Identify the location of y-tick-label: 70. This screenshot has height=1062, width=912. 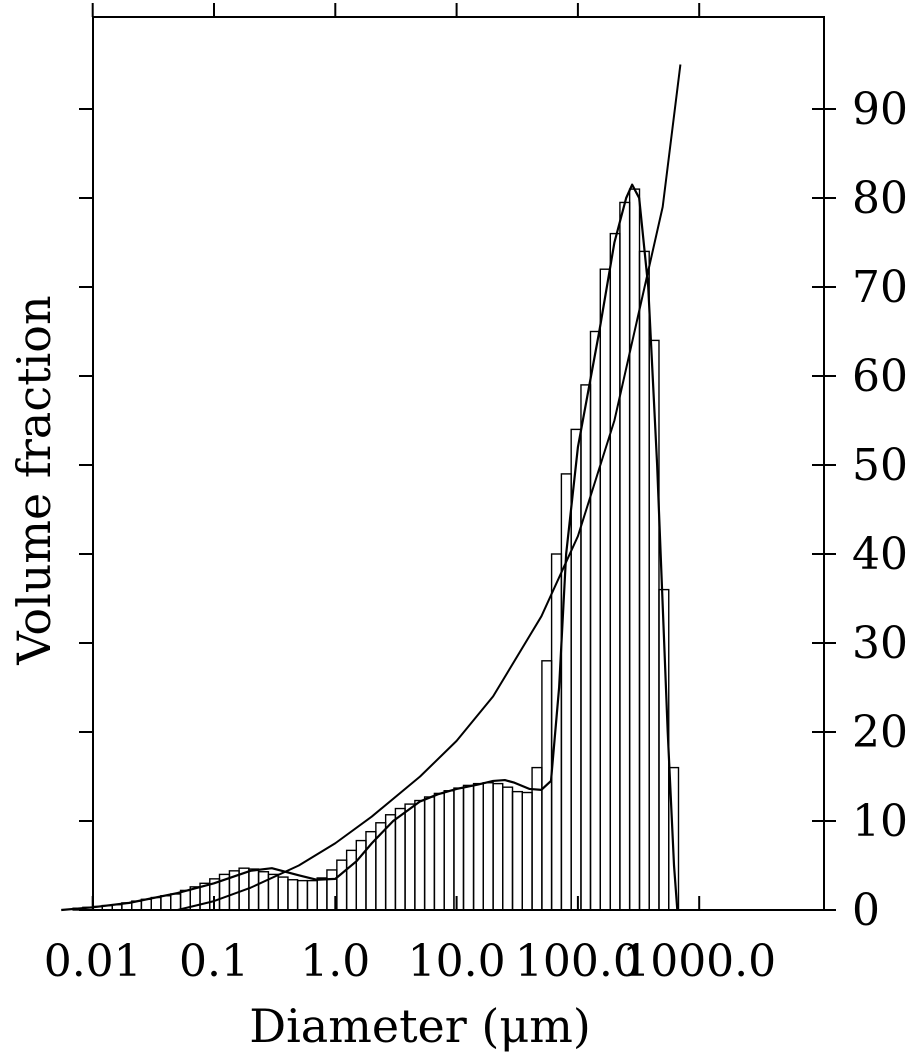
(880, 287).